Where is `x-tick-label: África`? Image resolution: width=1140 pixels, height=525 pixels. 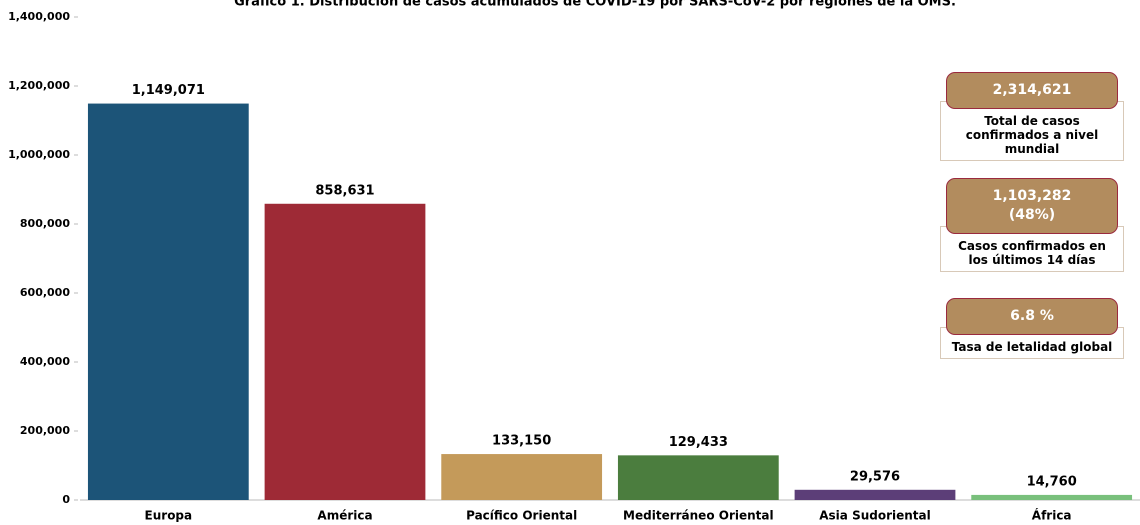 x-tick-label: África is located at coordinates (1052, 515).